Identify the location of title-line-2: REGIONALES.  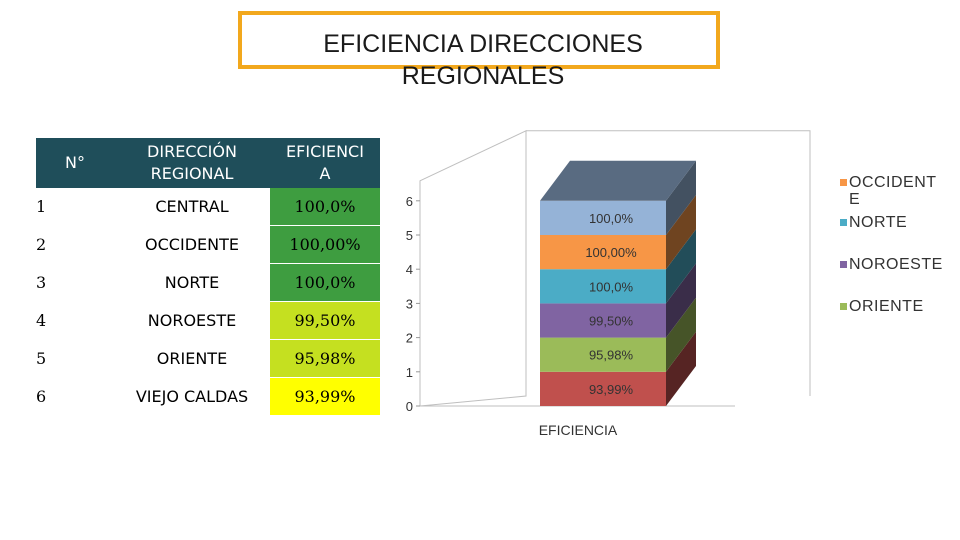
(483, 76).